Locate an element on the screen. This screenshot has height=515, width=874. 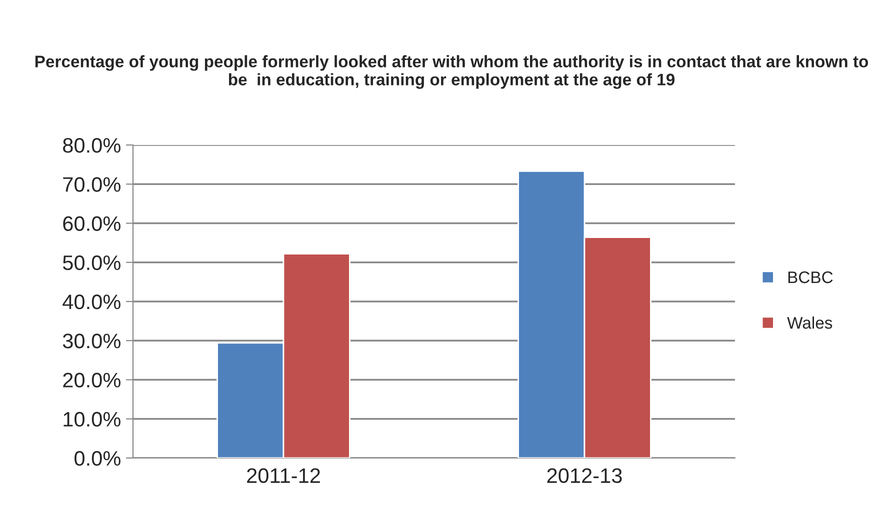
y-tick-label: 40.0% is located at coordinates (91, 302).